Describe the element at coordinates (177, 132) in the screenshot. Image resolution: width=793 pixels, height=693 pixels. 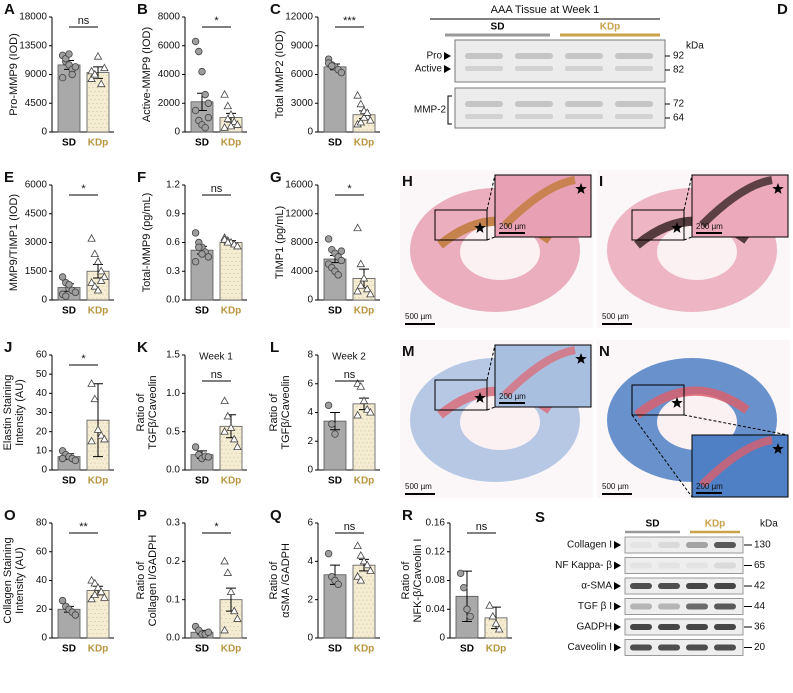
I see `y-tick-label: 0` at that location.